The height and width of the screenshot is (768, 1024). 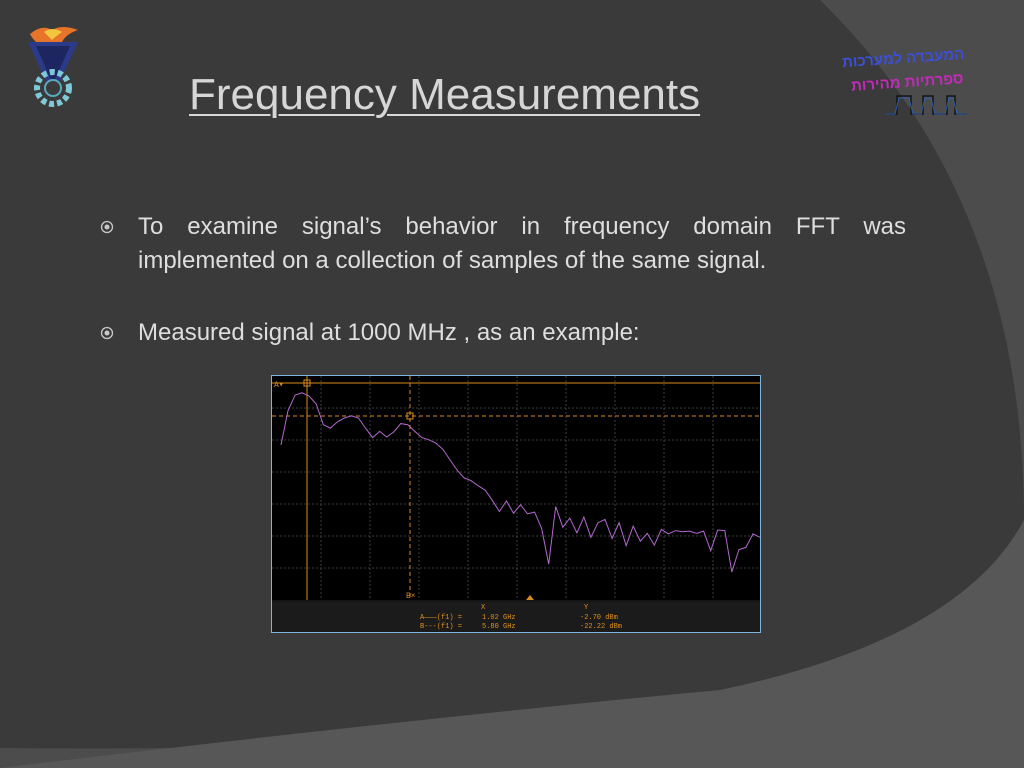 What do you see at coordinates (483, 608) in the screenshot?
I see `readout-x-header: X` at bounding box center [483, 608].